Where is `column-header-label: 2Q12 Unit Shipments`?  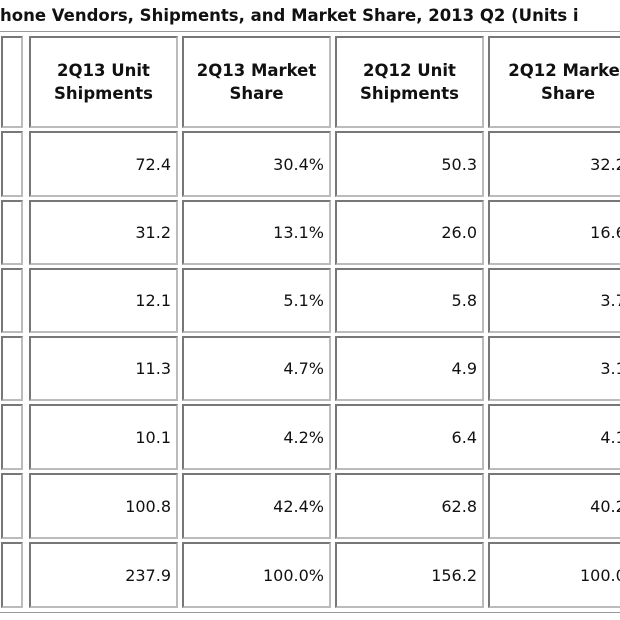
column-header-label: 2Q12 Unit Shipments is located at coordinates (409, 82).